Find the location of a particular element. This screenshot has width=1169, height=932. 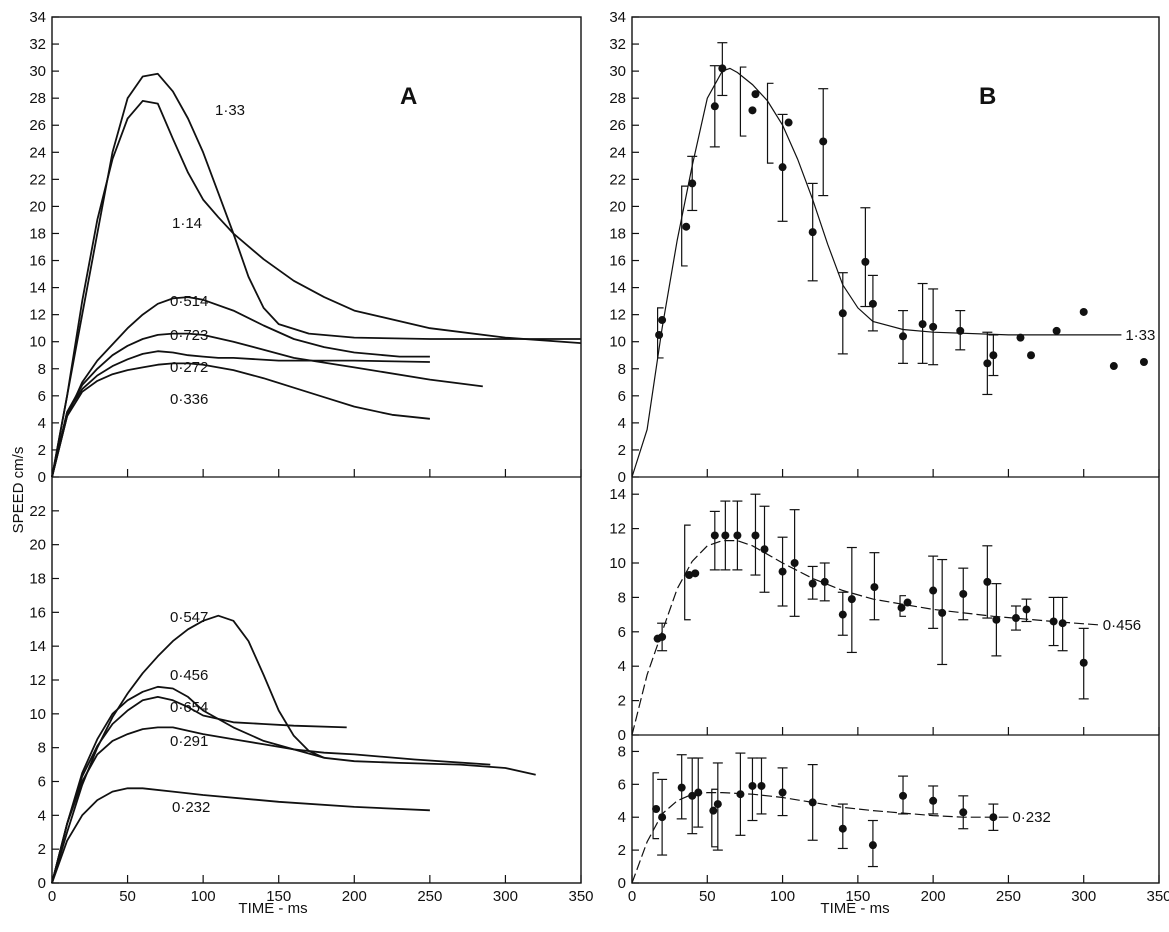

y-tick-label-B-middle-12: 12 is located at coordinates (617, 529).